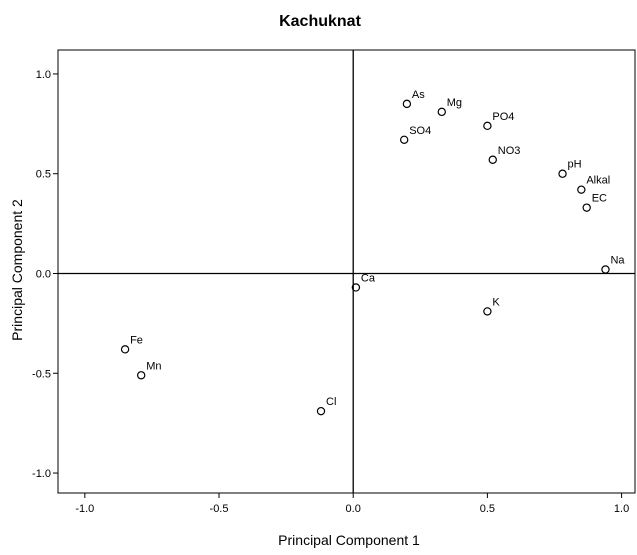 This screenshot has width=637, height=555. I want to click on data-point-no3, so click(492, 159).